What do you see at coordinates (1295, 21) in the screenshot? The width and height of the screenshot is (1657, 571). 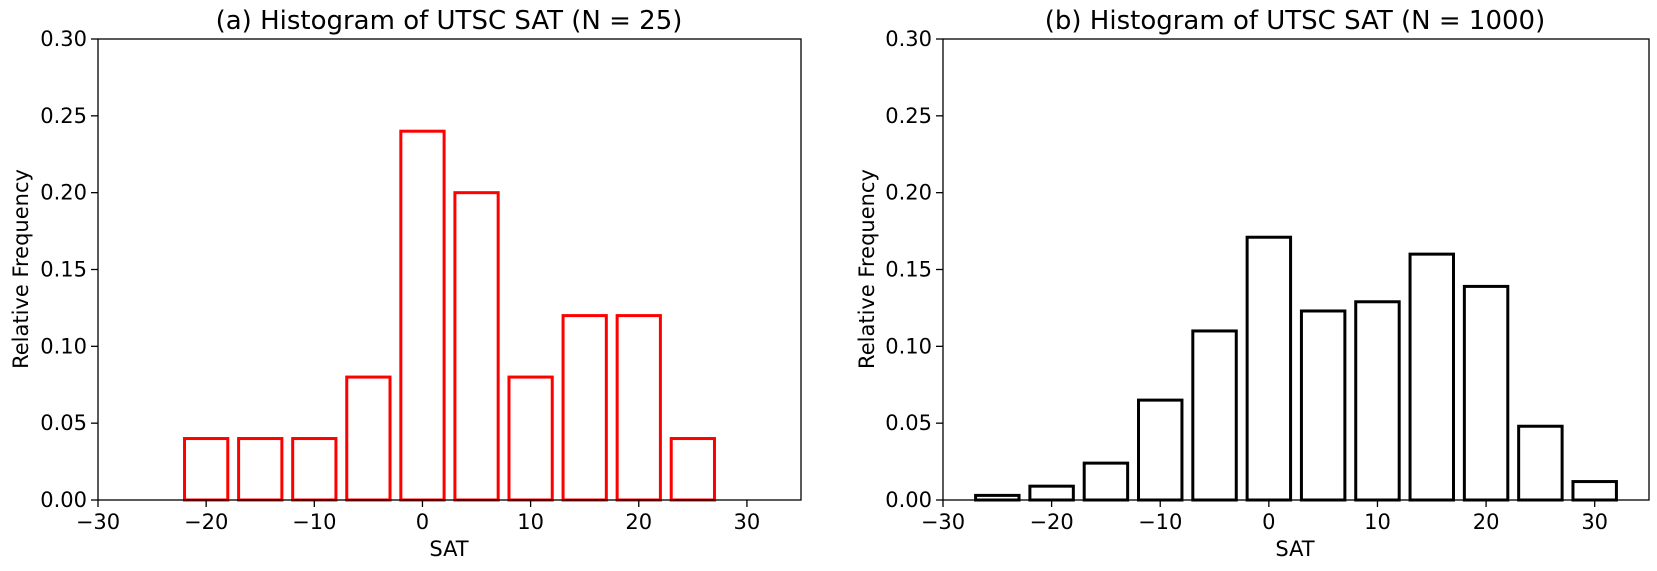 I see `chart-title: (b) Histogram of UTSC SAT (N = 1000)` at bounding box center [1295, 21].